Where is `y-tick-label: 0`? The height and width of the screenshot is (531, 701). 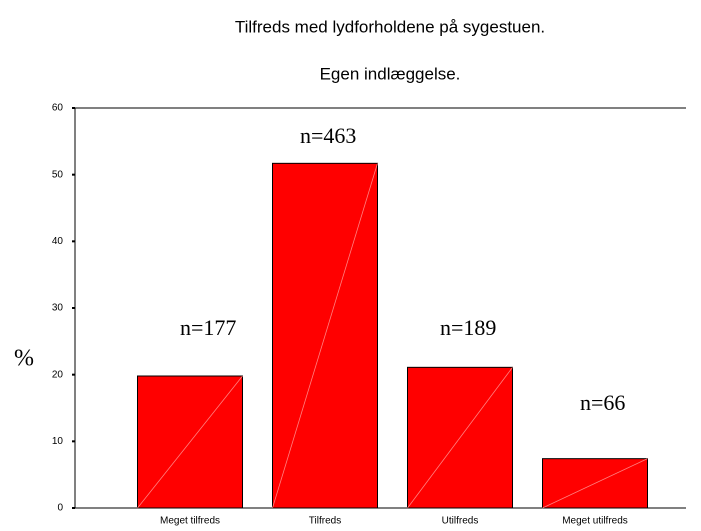 y-tick-label: 0 is located at coordinates (60, 508).